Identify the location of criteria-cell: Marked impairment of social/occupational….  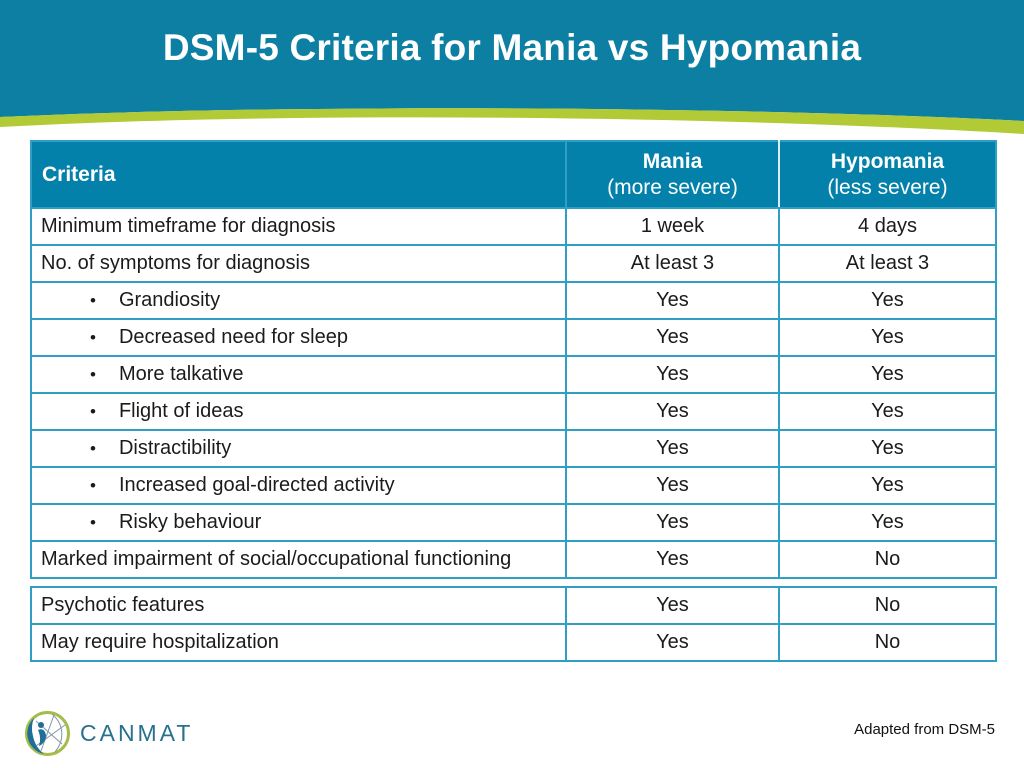
(298, 559).